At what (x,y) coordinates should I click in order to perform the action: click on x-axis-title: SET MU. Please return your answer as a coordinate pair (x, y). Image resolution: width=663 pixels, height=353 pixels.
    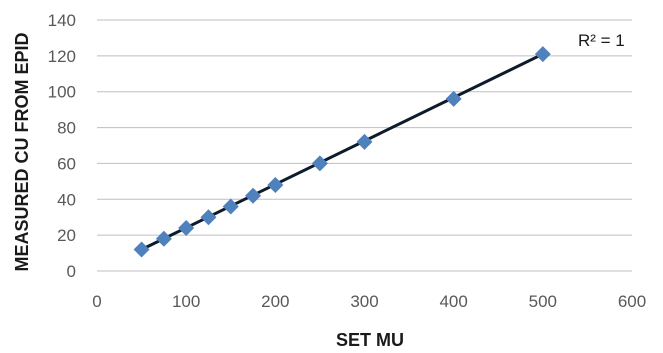
    Looking at the image, I should click on (370, 340).